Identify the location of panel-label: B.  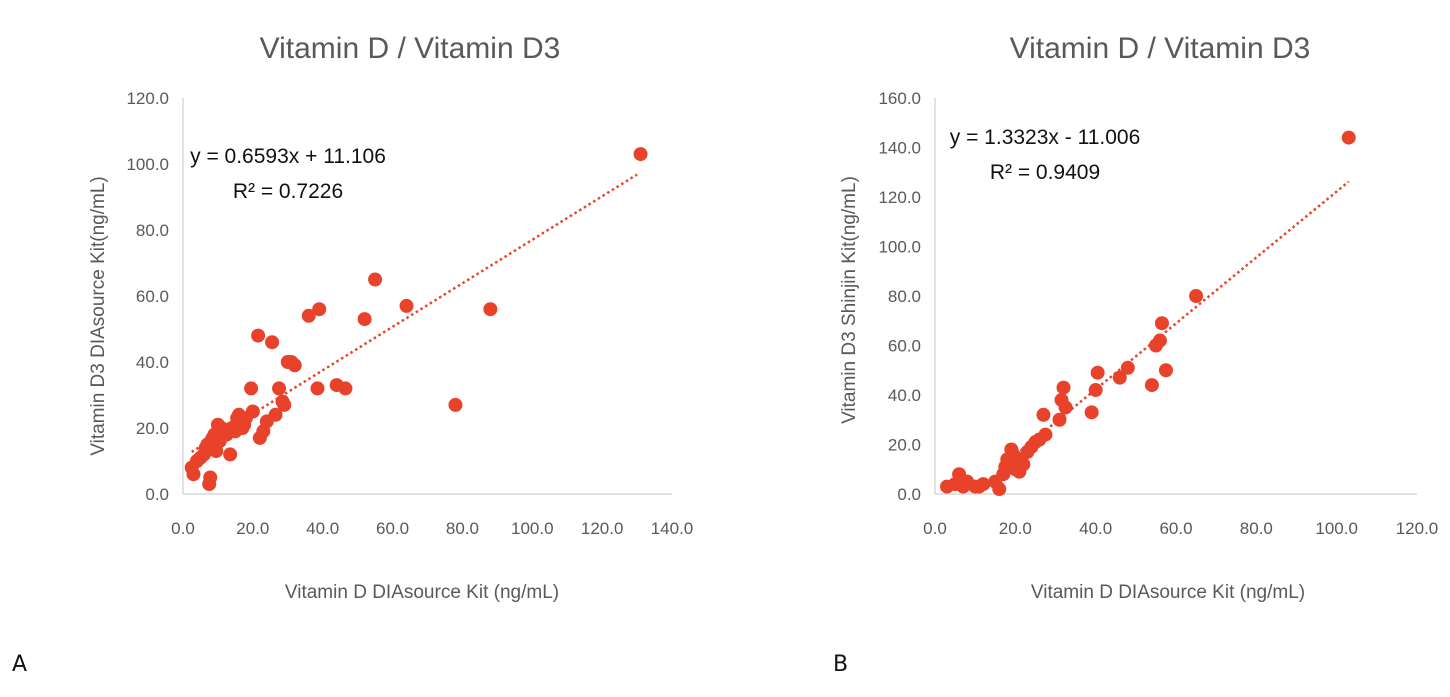
(841, 664).